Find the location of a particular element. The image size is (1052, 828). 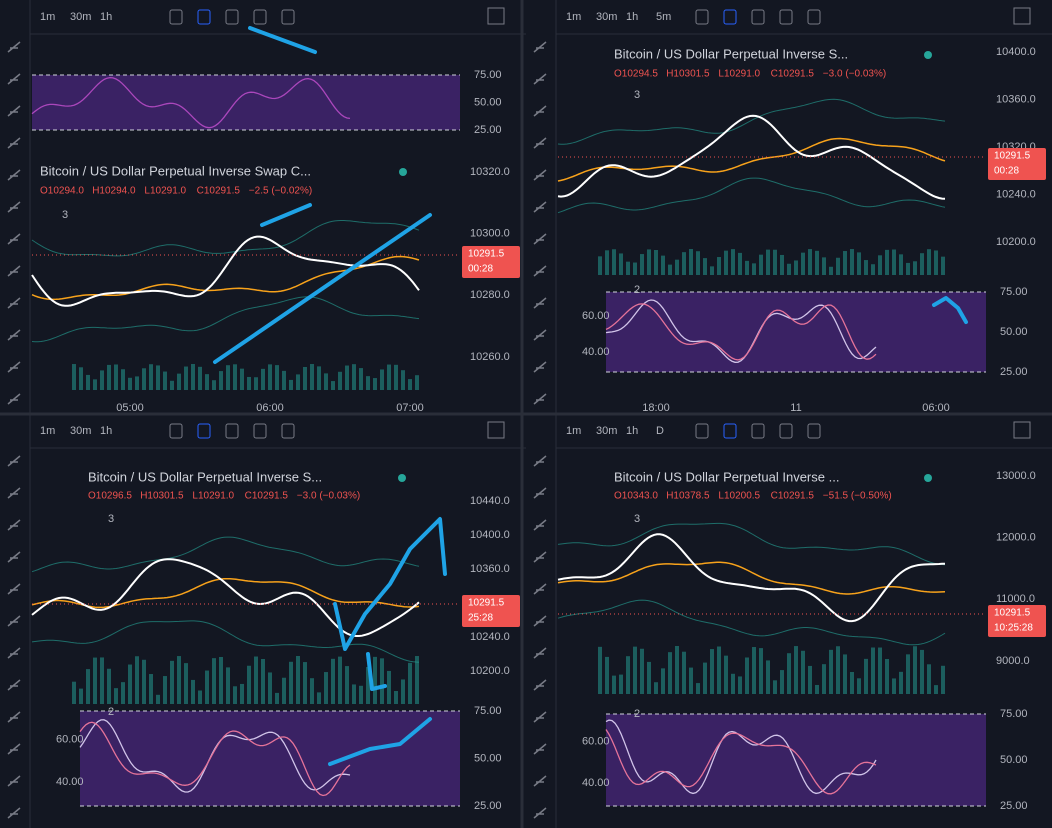

hand-drawn-stroke is located at coordinates (286, 215).